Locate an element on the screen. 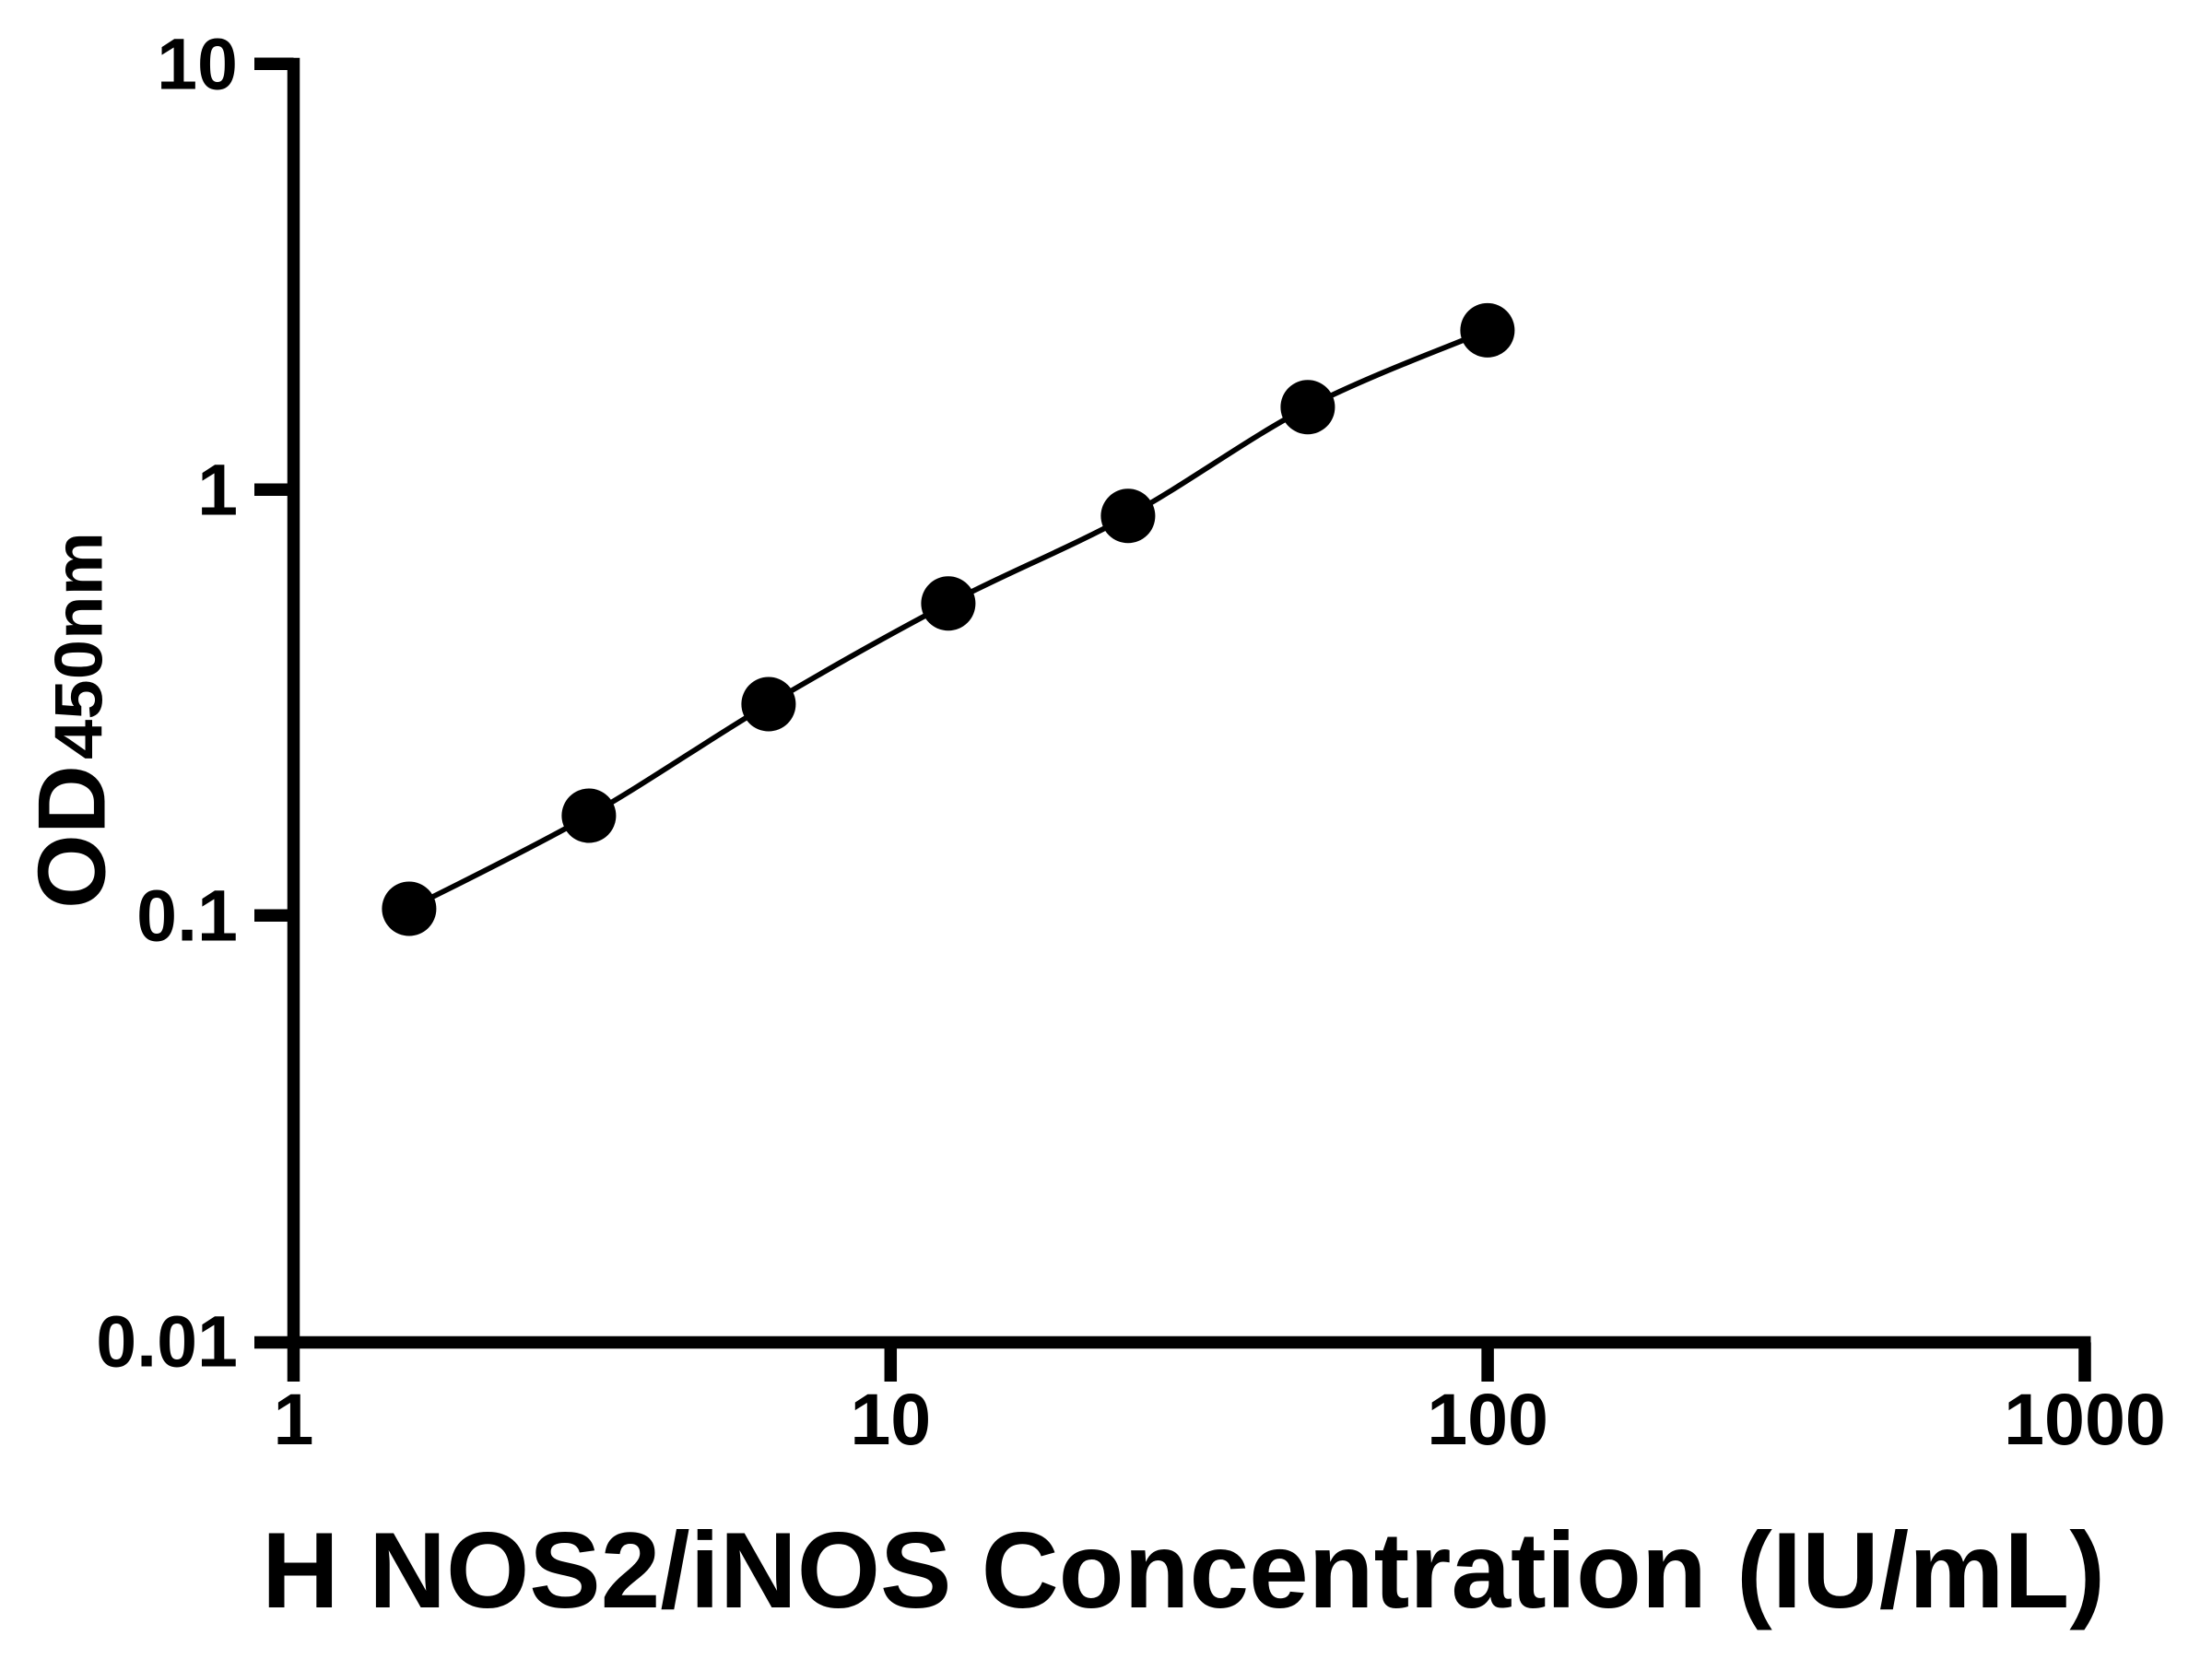  svg-text: 100 is located at coordinates (1487, 1419).